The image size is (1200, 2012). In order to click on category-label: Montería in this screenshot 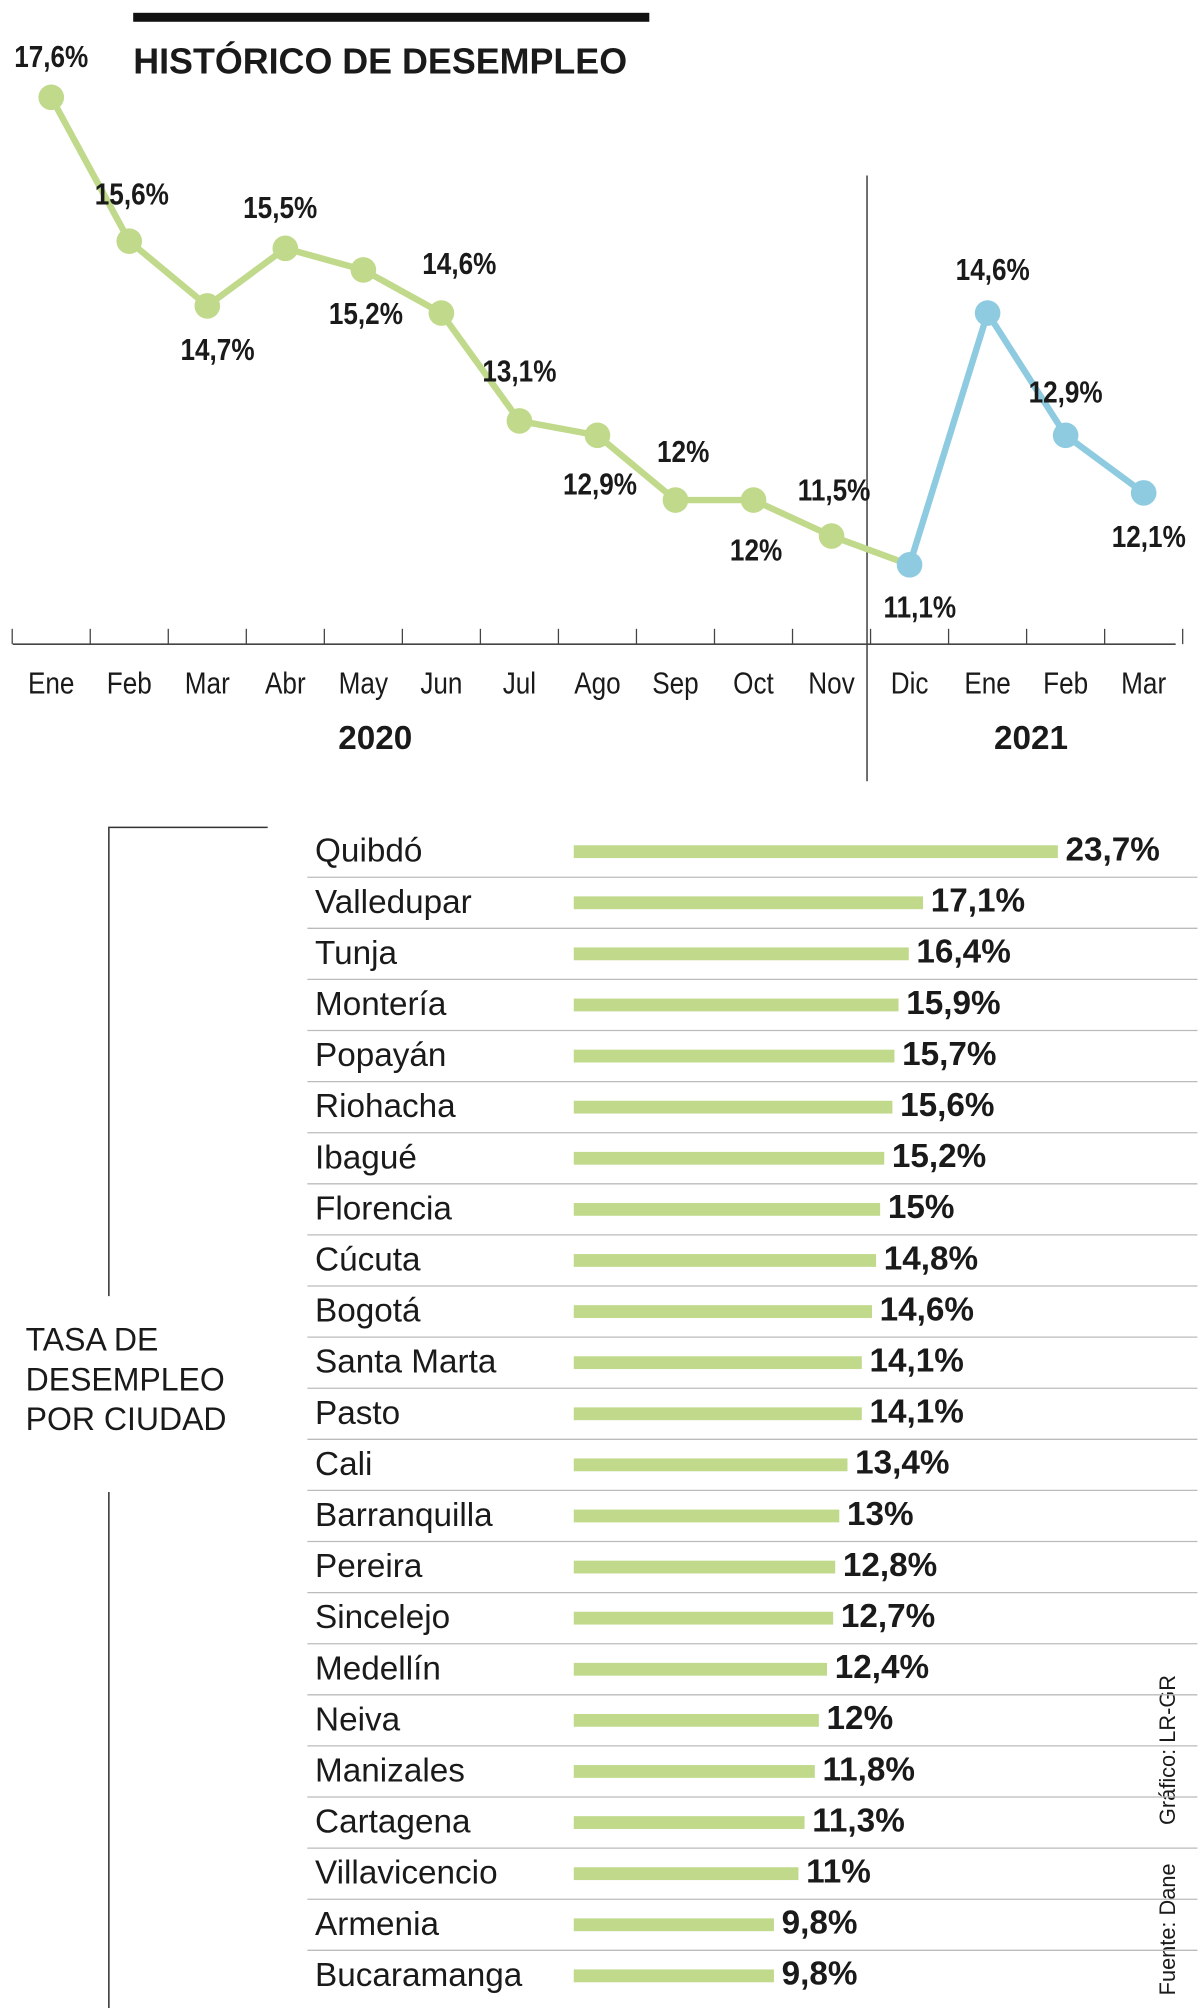, I will do `click(381, 1004)`.